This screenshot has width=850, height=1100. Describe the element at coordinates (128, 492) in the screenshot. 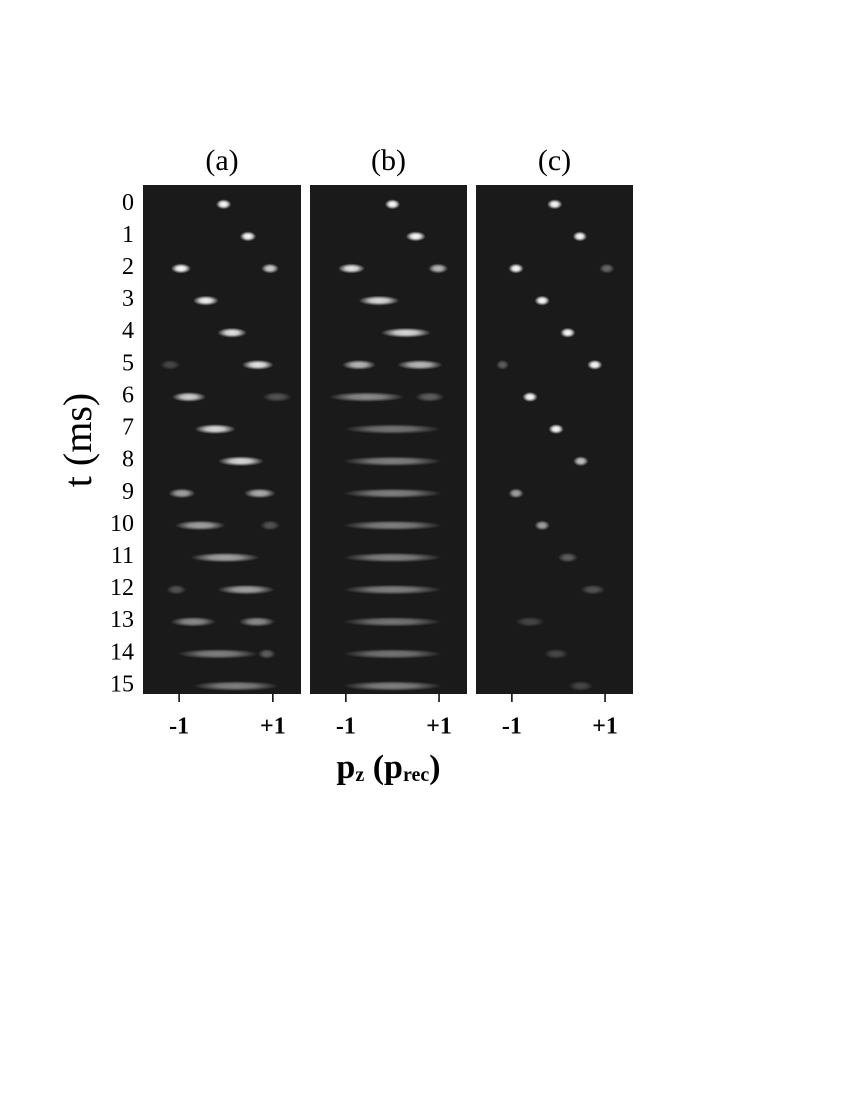

I see `y-tick-label: 9` at that location.